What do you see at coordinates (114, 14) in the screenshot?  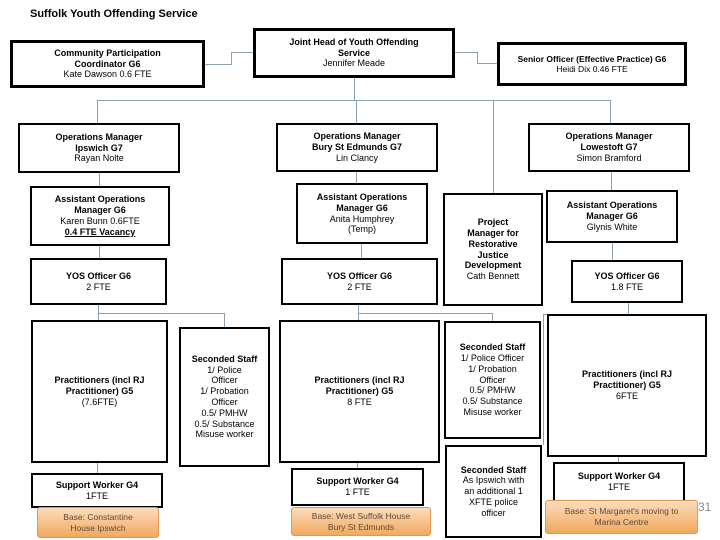 I see `slide-title: Suffolk Youth Offending Service` at bounding box center [114, 14].